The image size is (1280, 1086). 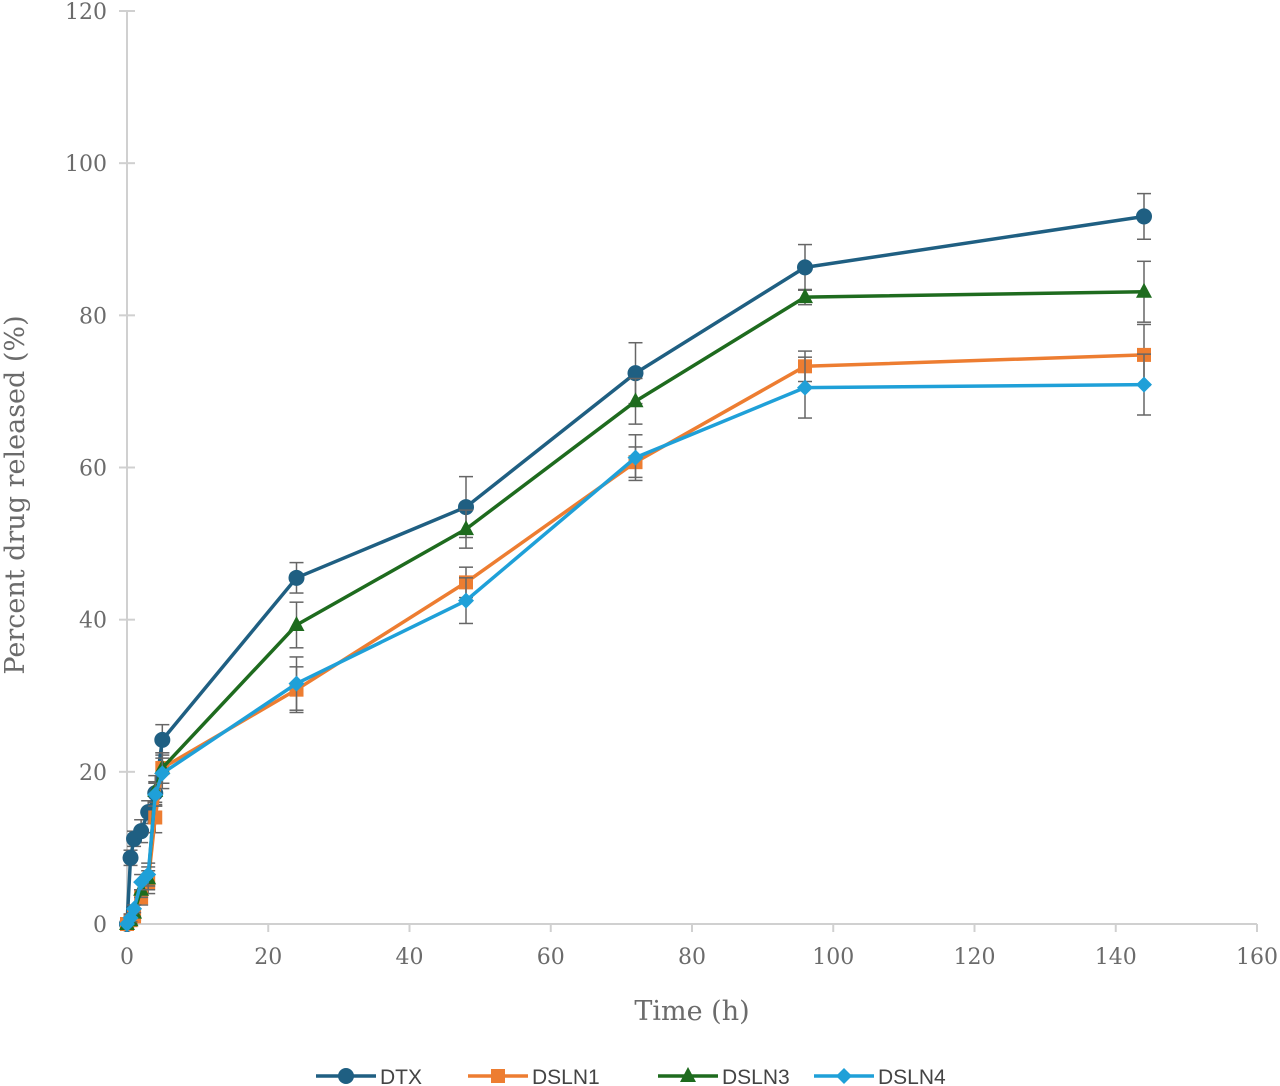 I want to click on x-tick-label: 100, so click(x=833, y=957).